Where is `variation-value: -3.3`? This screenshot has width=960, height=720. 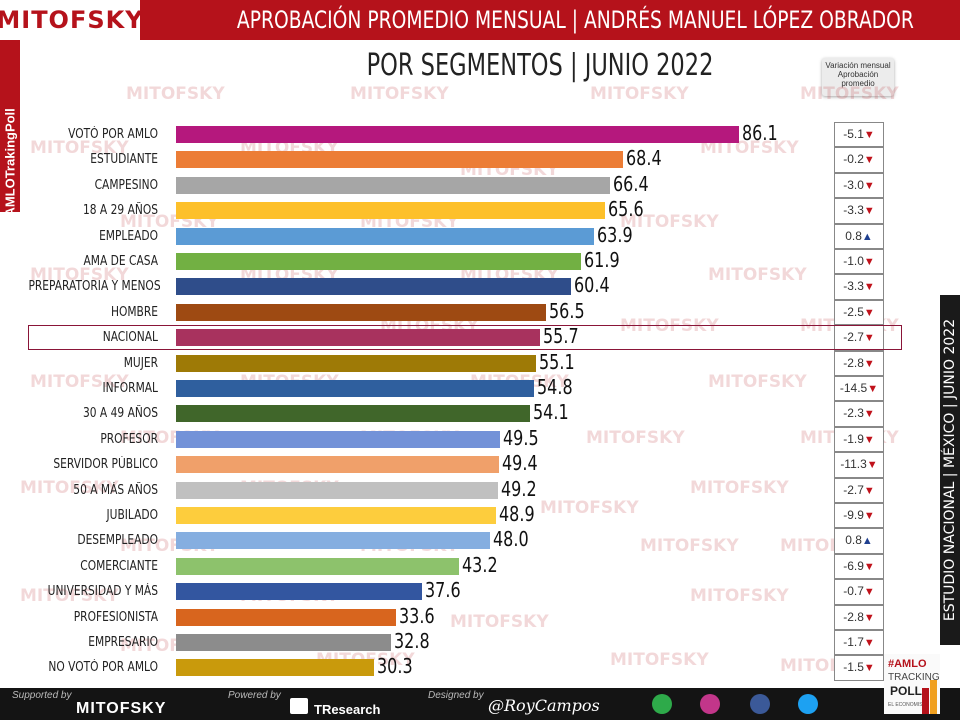 variation-value: -3.3 is located at coordinates (853, 210).